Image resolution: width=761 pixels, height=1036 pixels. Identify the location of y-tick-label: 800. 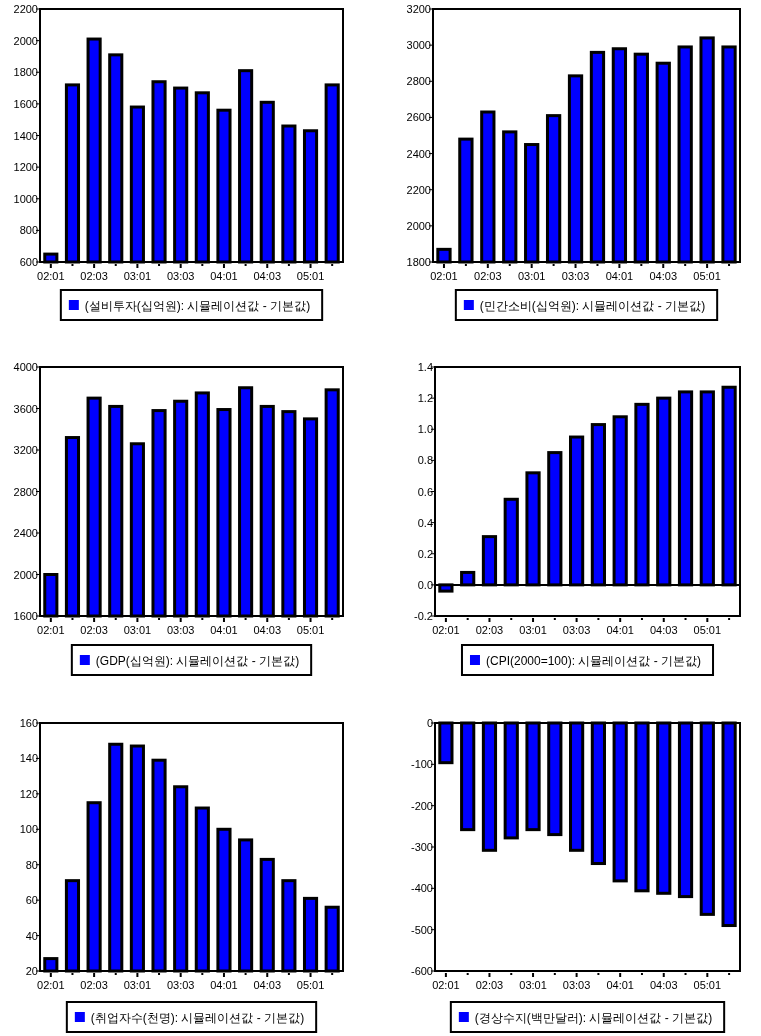
(28, 230).